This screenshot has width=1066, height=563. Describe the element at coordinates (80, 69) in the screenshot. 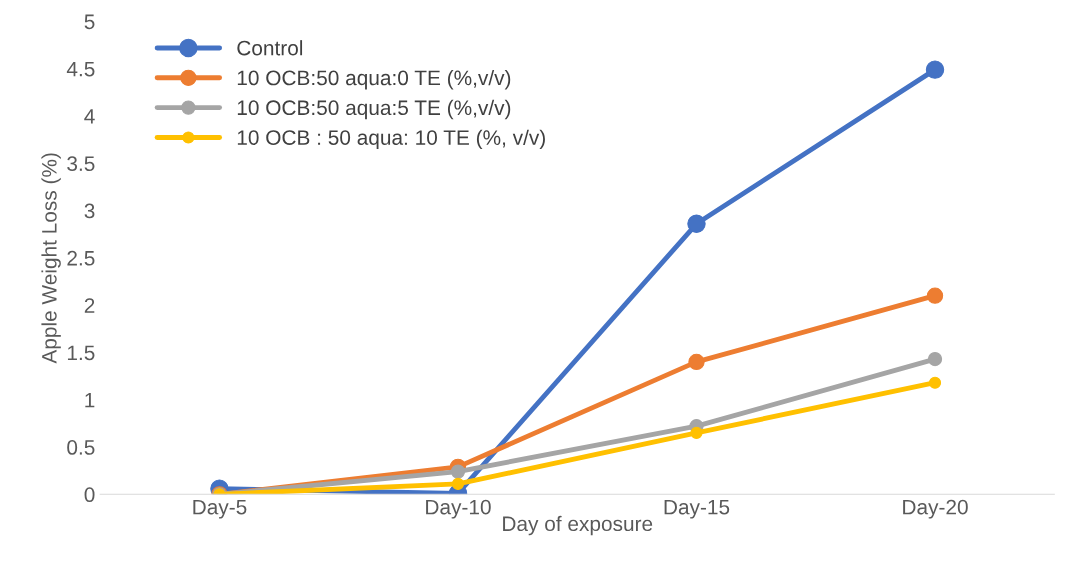

I see `y-tick-label: 4.5` at that location.